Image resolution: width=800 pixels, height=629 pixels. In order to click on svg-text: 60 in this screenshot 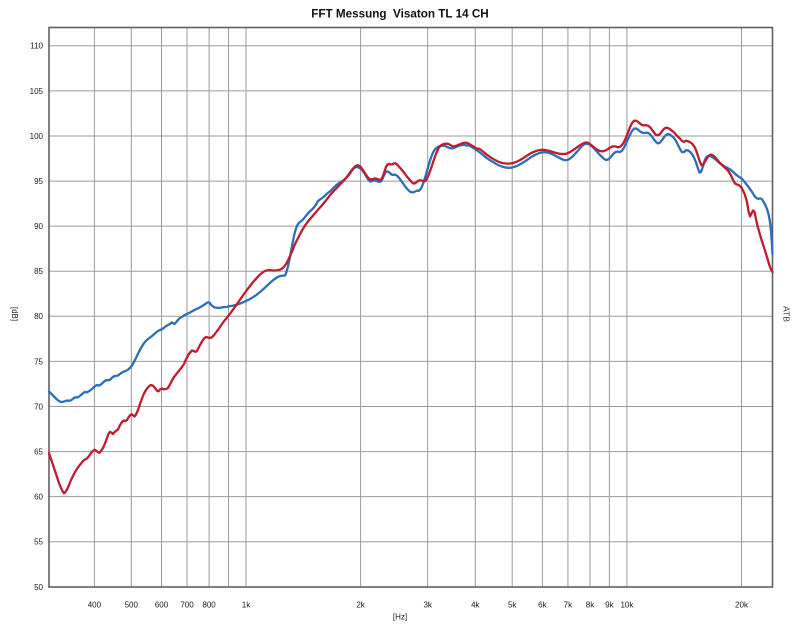, I will do `click(38, 497)`.